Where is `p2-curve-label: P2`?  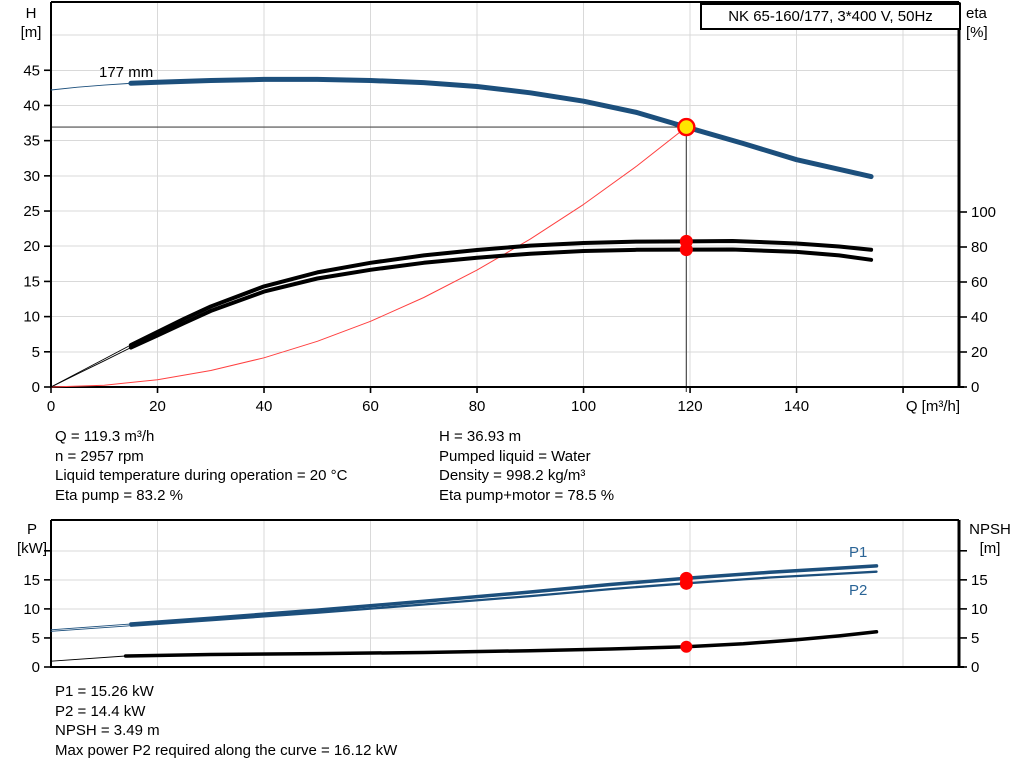 p2-curve-label: P2 is located at coordinates (858, 590).